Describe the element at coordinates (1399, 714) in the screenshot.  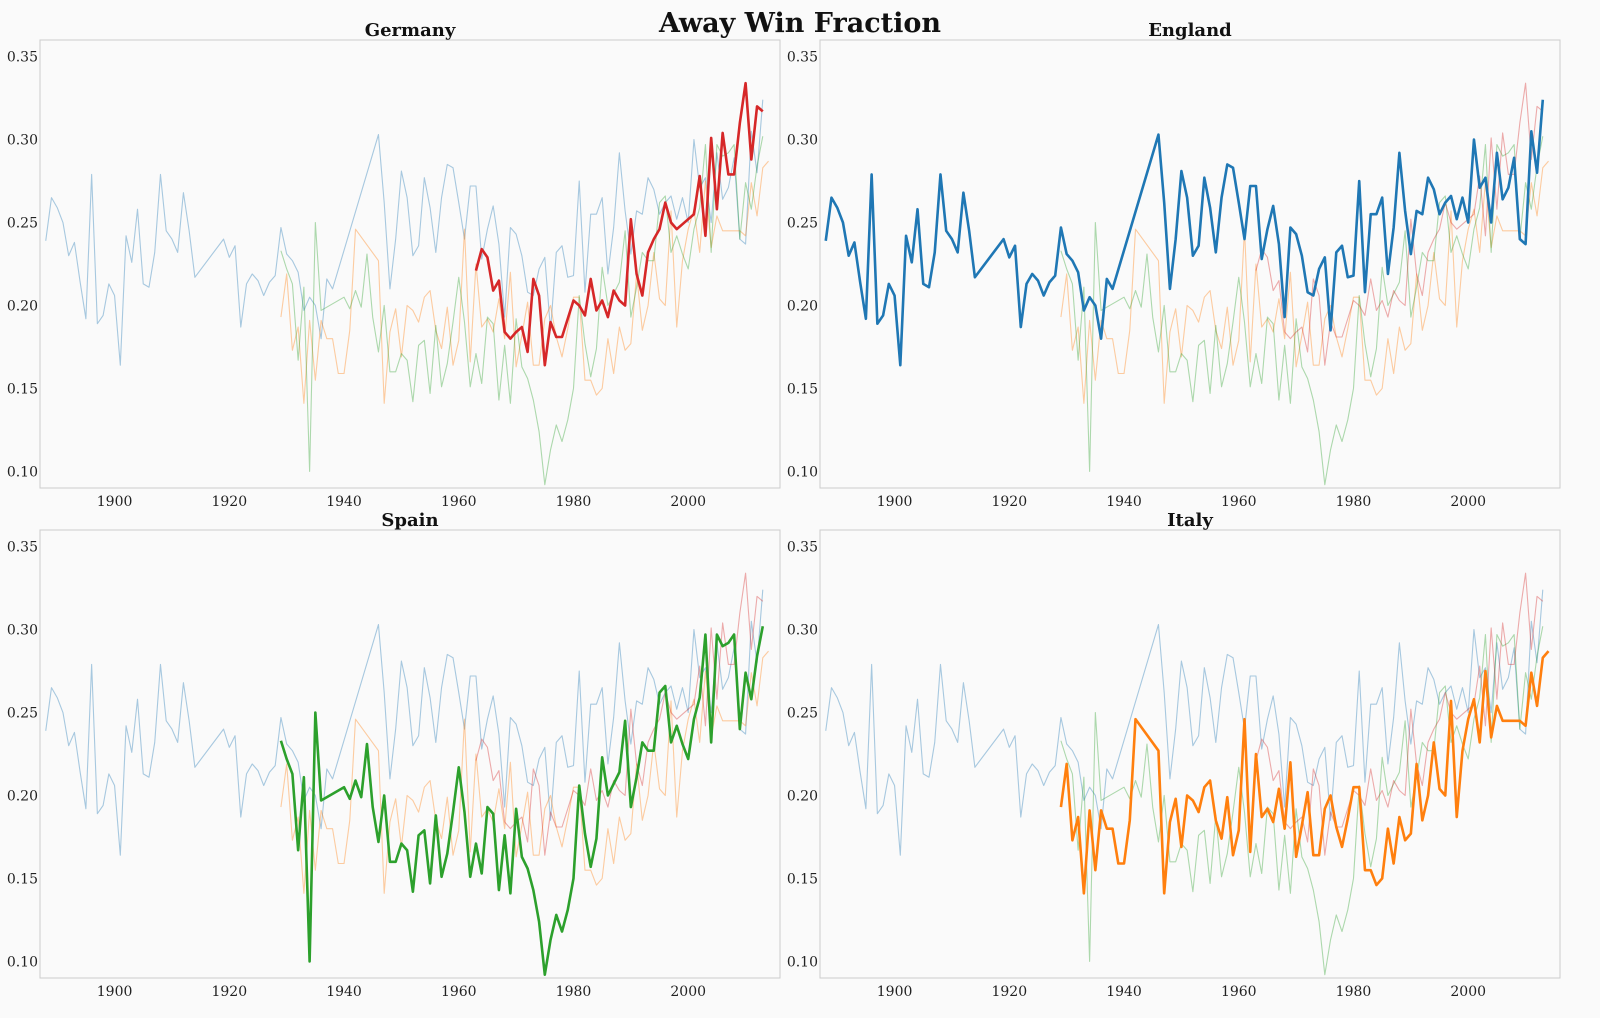
I see `series-line-germany` at that location.